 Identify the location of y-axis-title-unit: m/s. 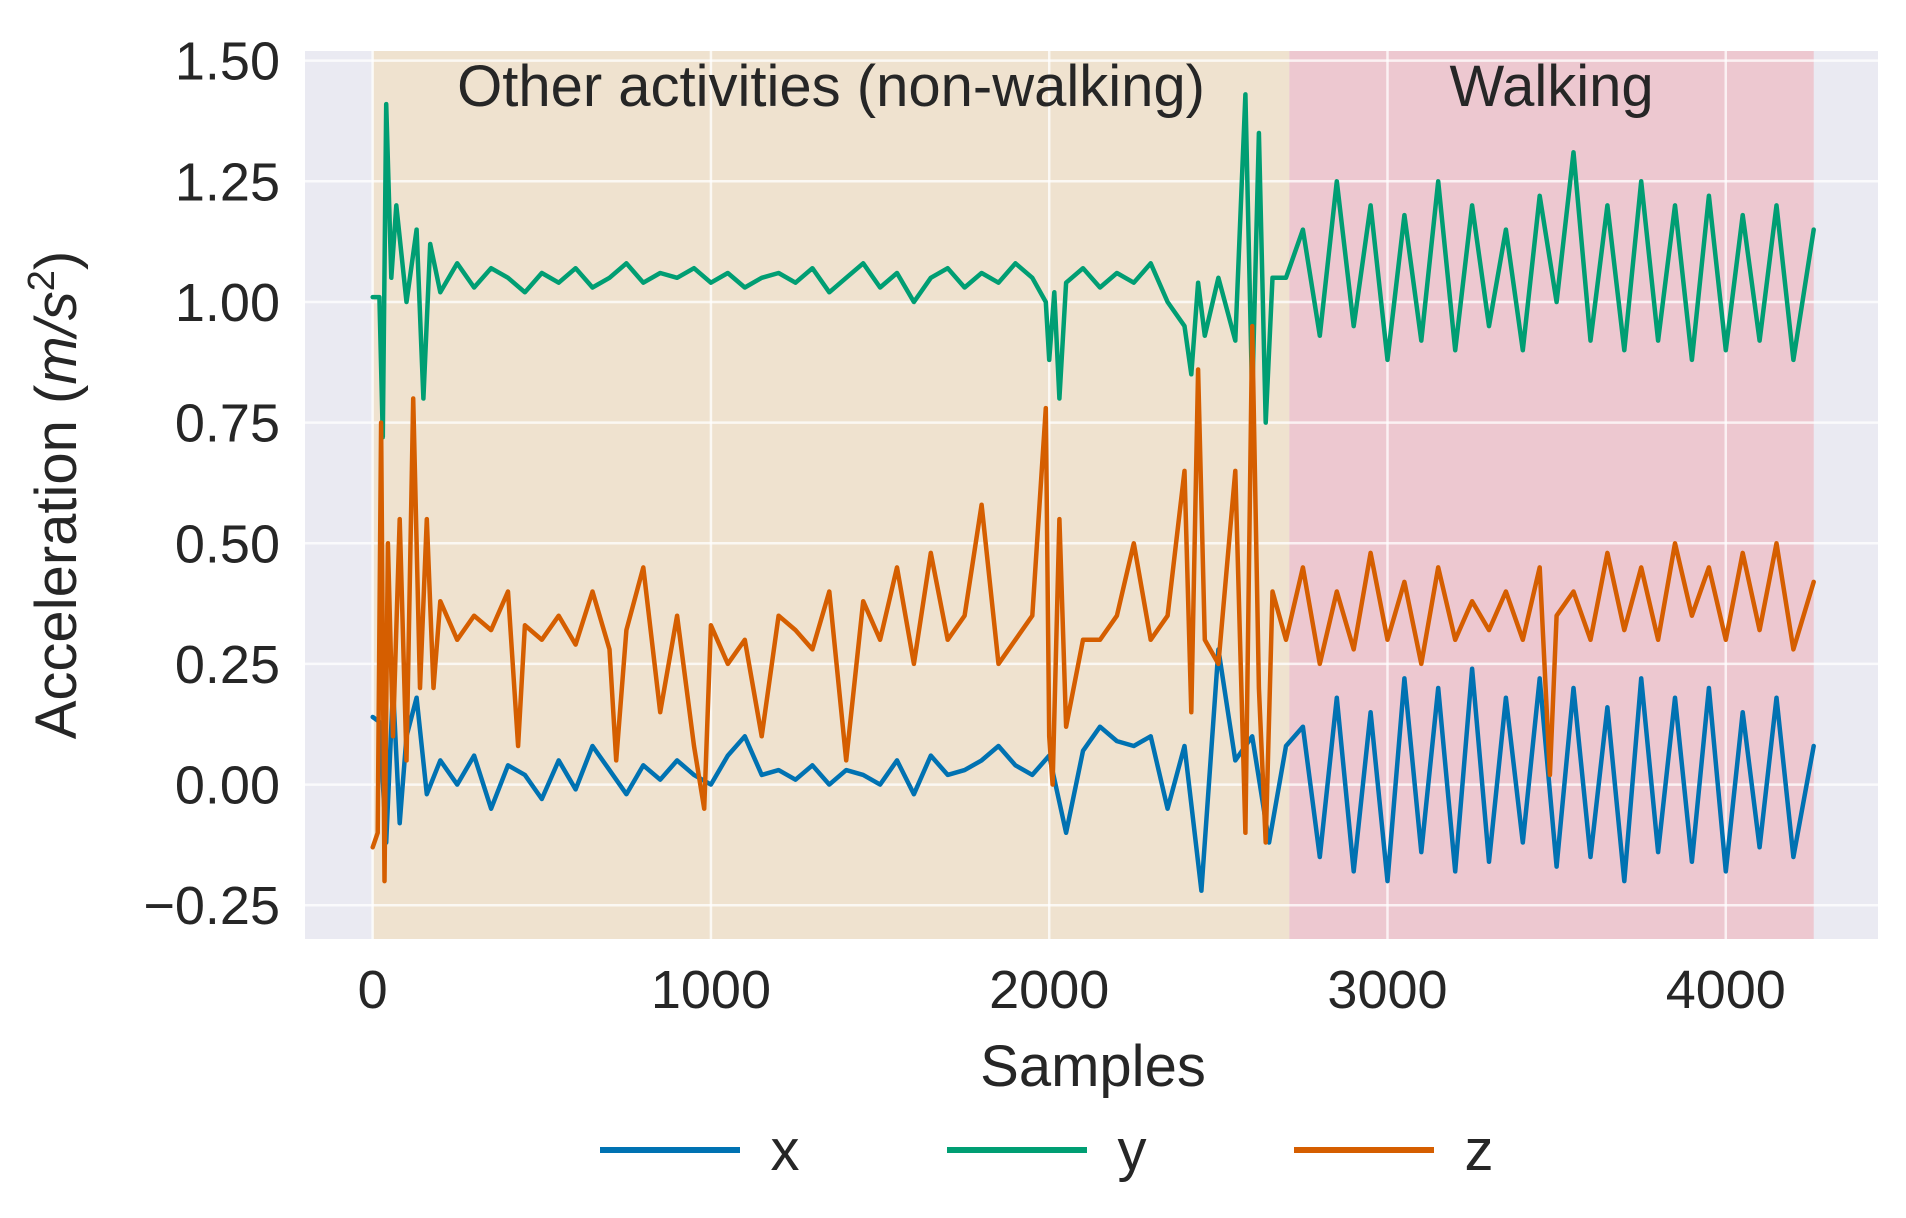
(56, 337).